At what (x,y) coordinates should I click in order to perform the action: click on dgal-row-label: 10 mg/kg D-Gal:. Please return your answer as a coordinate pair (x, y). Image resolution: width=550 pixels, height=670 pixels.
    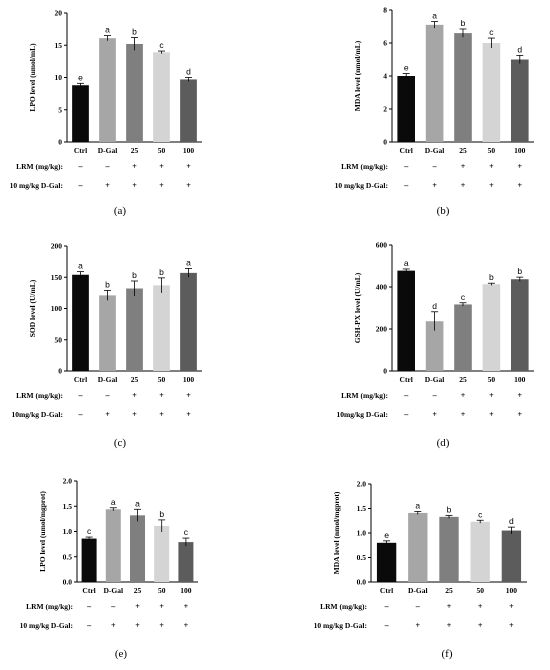
    Looking at the image, I should click on (361, 185).